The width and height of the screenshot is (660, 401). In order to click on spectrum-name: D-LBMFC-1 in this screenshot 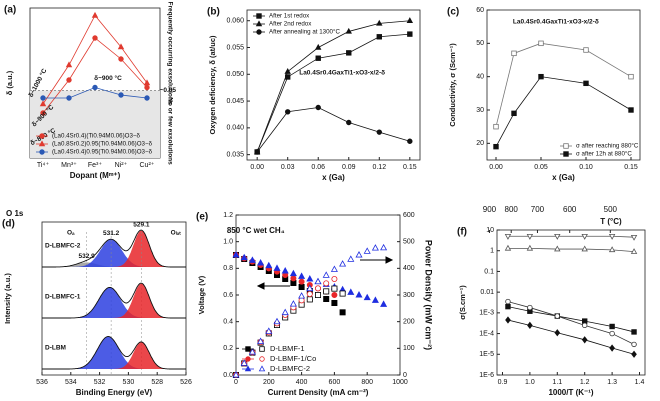, I will do `click(63, 297)`.